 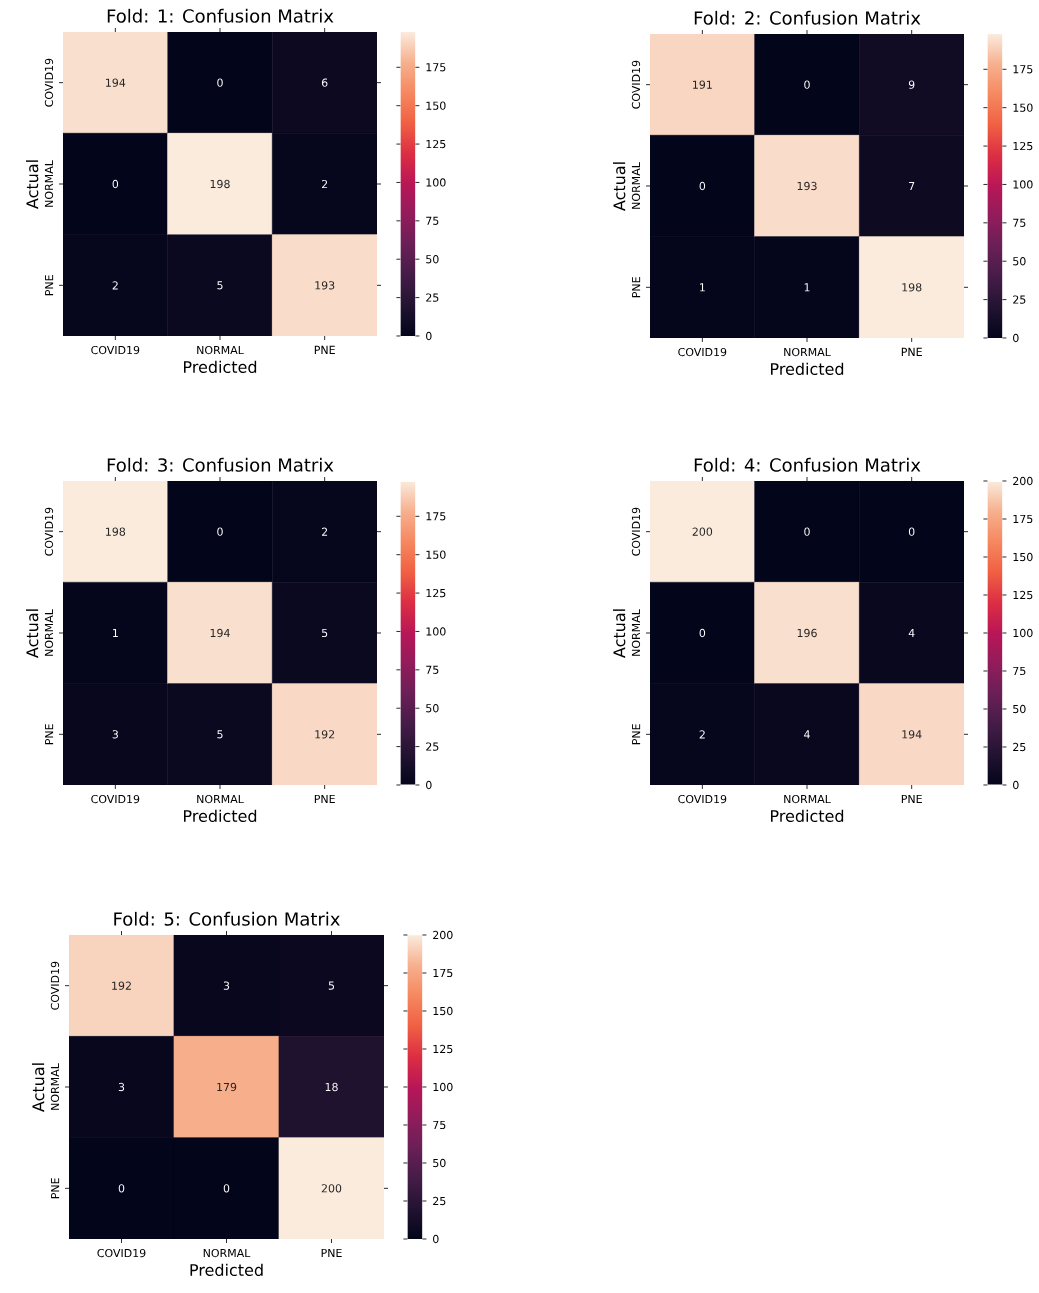 I want to click on chart-title: Fold: 5: Confusion Matrix, so click(x=227, y=918).